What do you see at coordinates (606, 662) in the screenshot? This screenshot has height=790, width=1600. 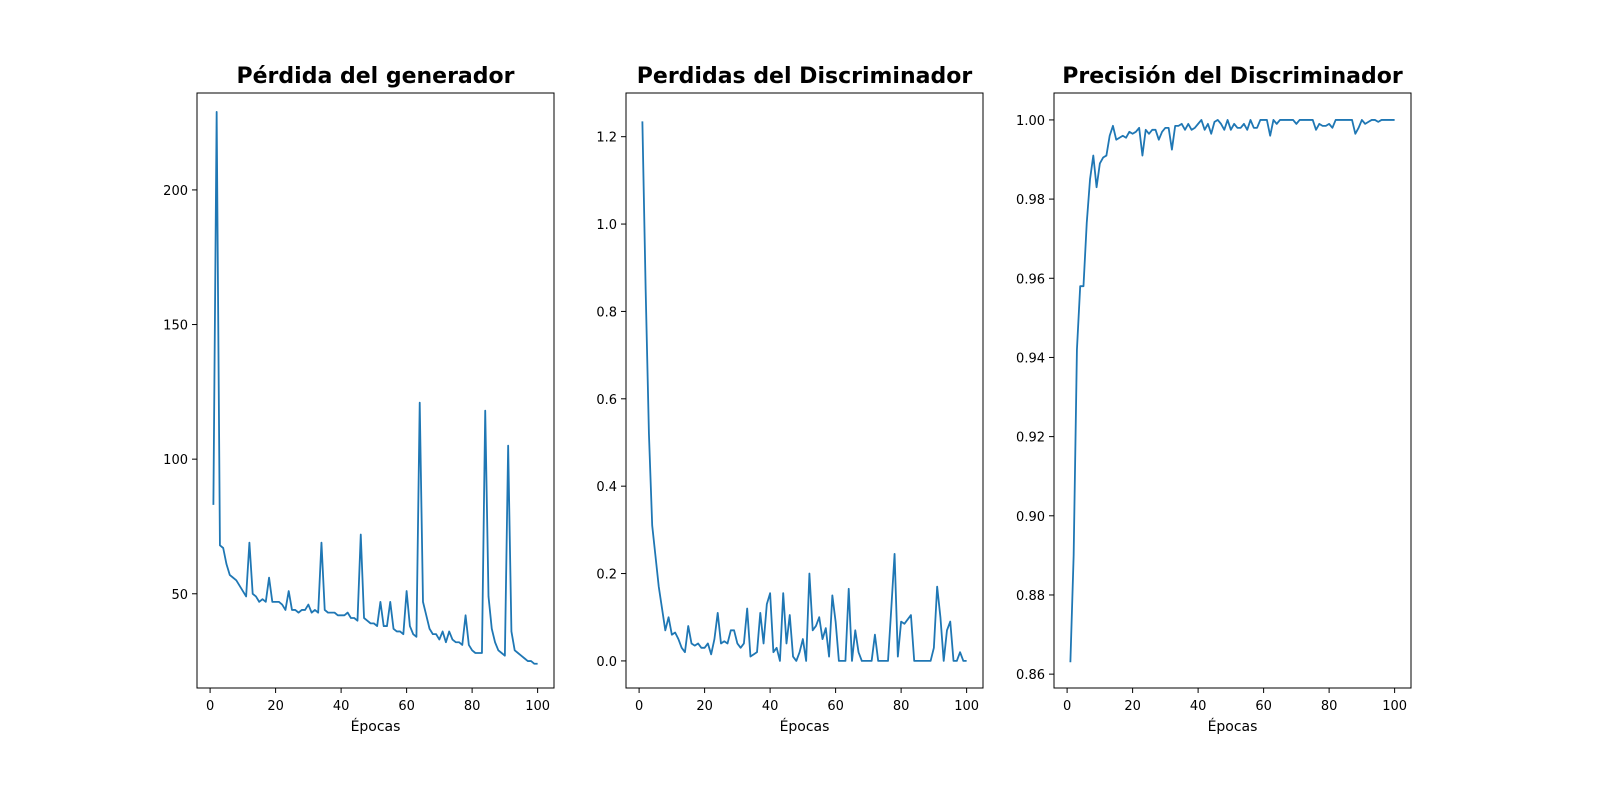 I see `y-tick-label: 0.0` at bounding box center [606, 662].